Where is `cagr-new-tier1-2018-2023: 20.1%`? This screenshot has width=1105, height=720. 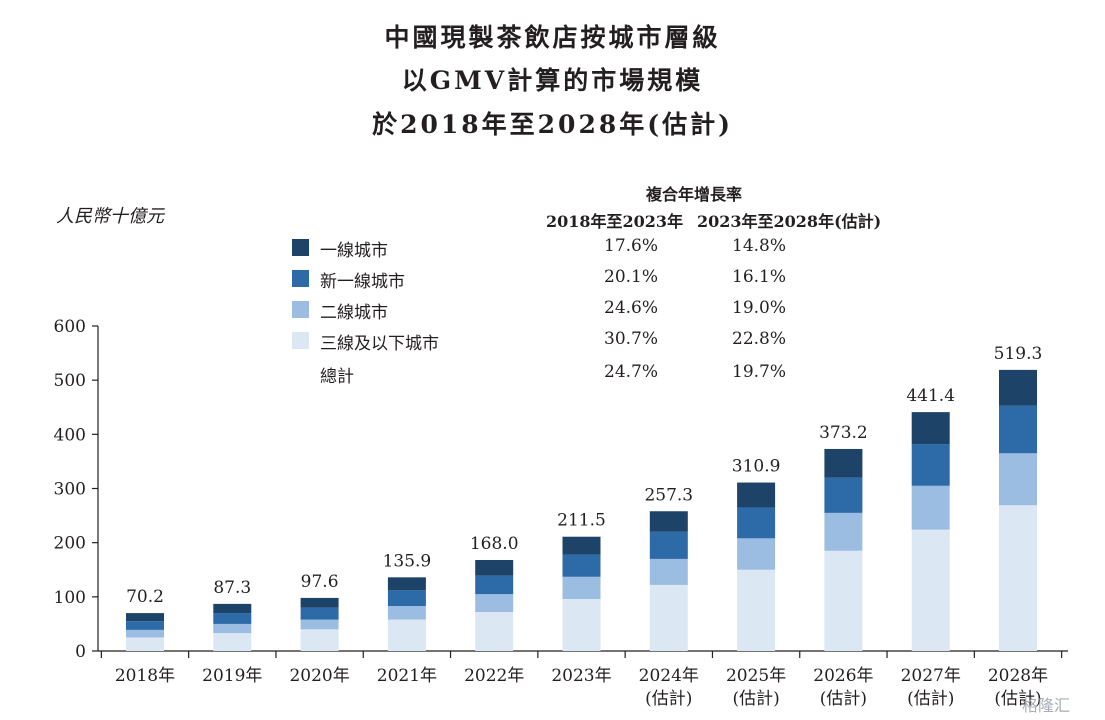
cagr-new-tier1-2018-2023: 20.1% is located at coordinates (631, 277).